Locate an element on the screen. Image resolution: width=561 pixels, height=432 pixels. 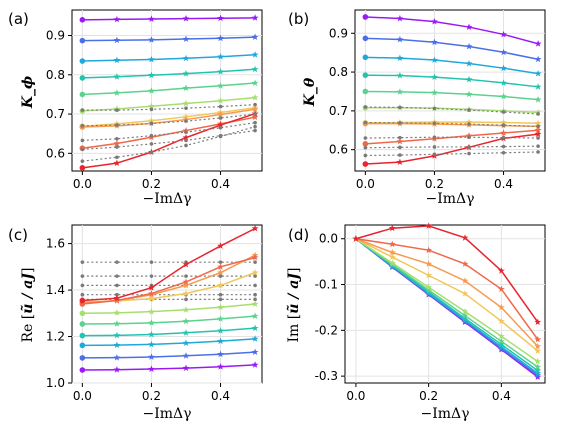
y-tick-label: 0.8 is located at coordinates (338, 72).